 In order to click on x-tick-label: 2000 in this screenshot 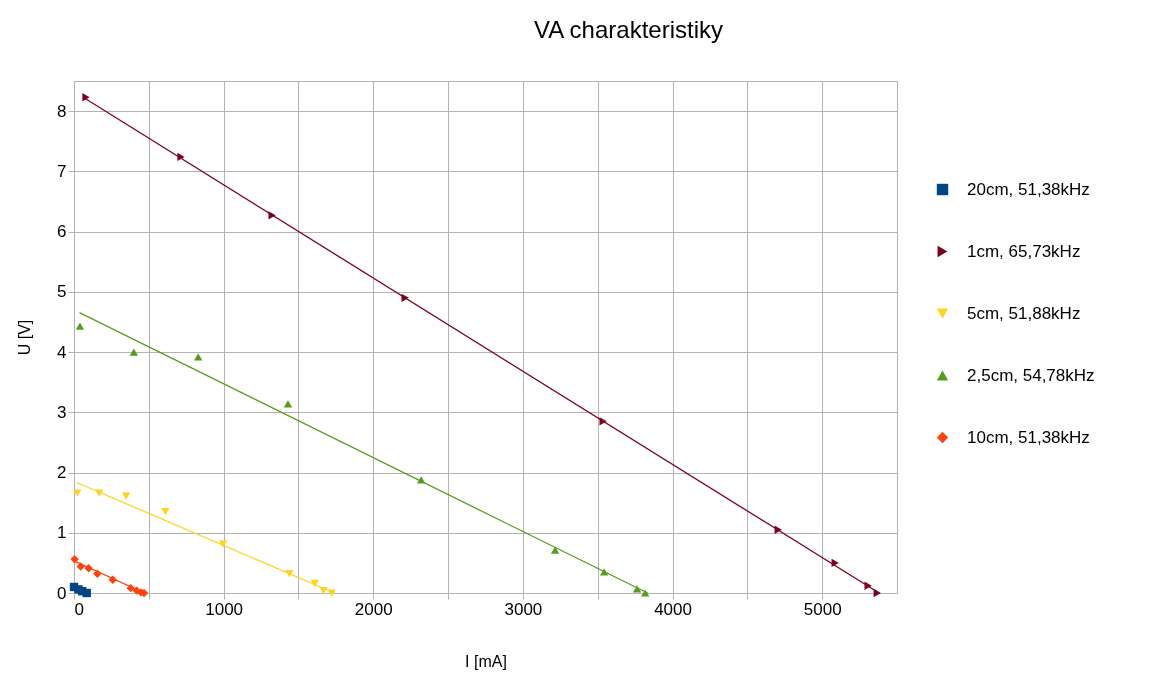, I will do `click(373, 609)`.